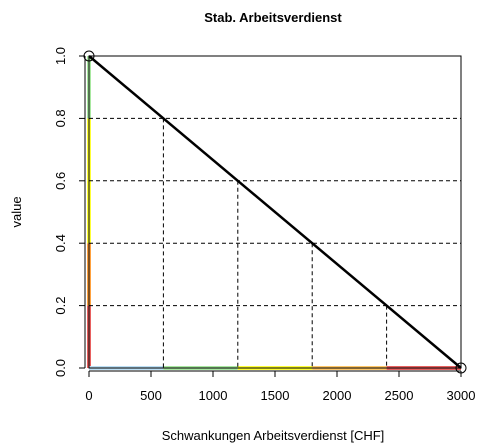 This screenshot has height=447, width=488. What do you see at coordinates (16, 211) in the screenshot?
I see `y-axis-label: value` at bounding box center [16, 211].